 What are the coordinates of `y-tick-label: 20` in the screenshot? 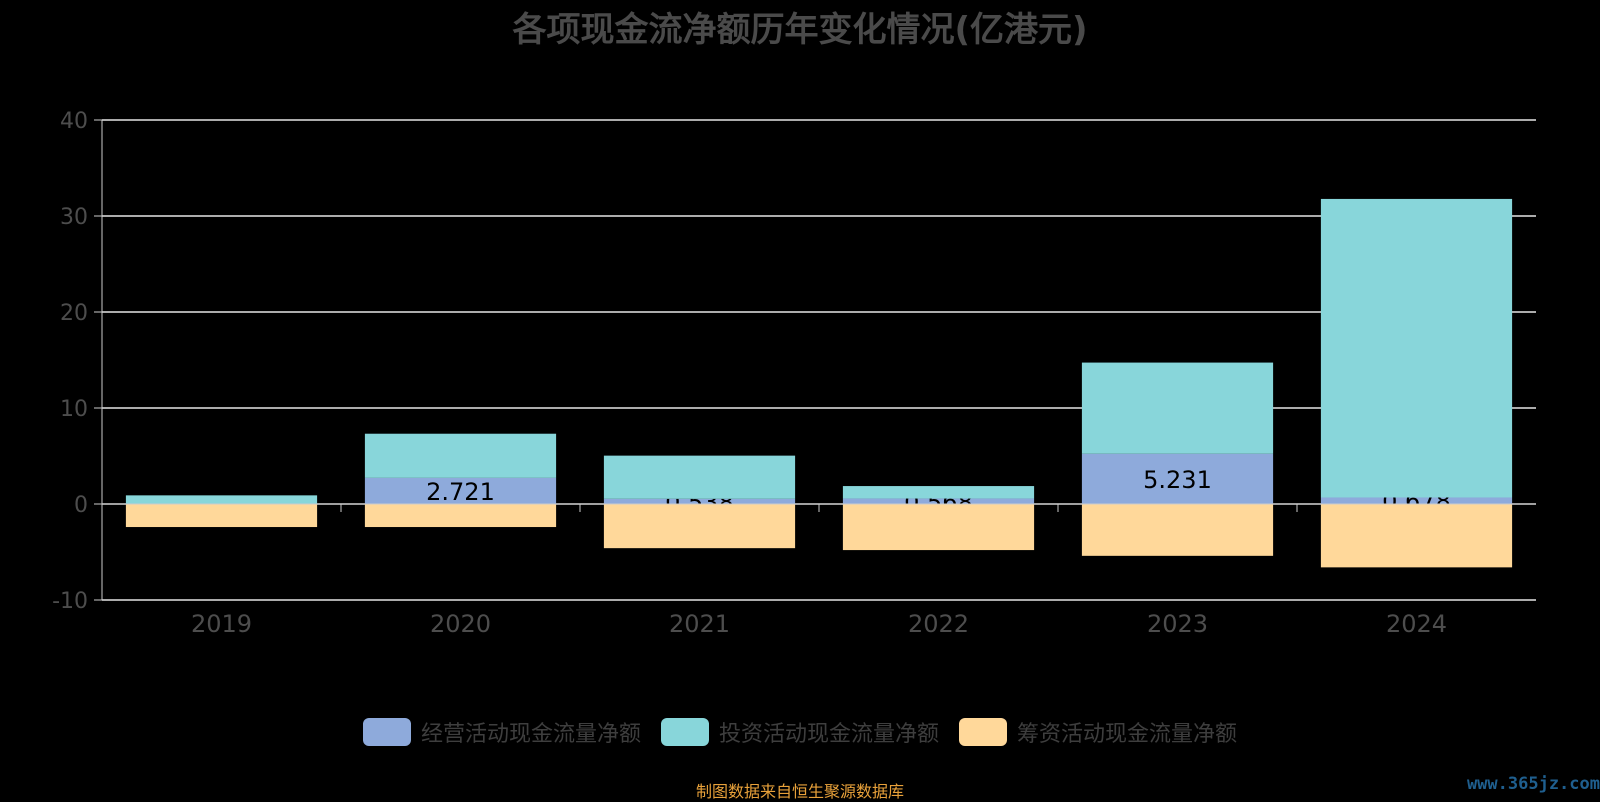 It's located at (74, 313).